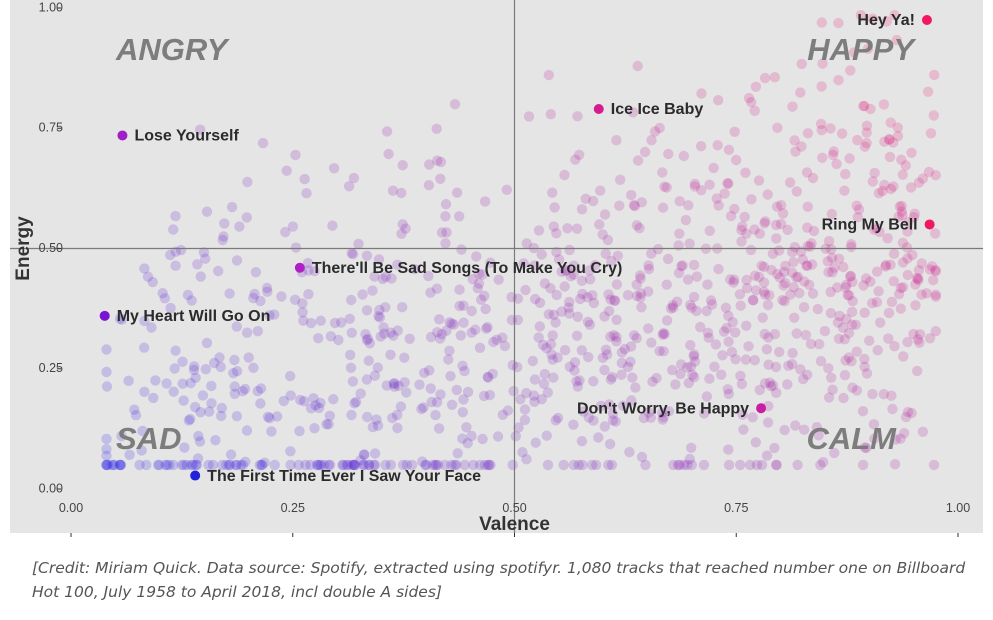  I want to click on x-tick-label: 0.25, so click(293, 508).